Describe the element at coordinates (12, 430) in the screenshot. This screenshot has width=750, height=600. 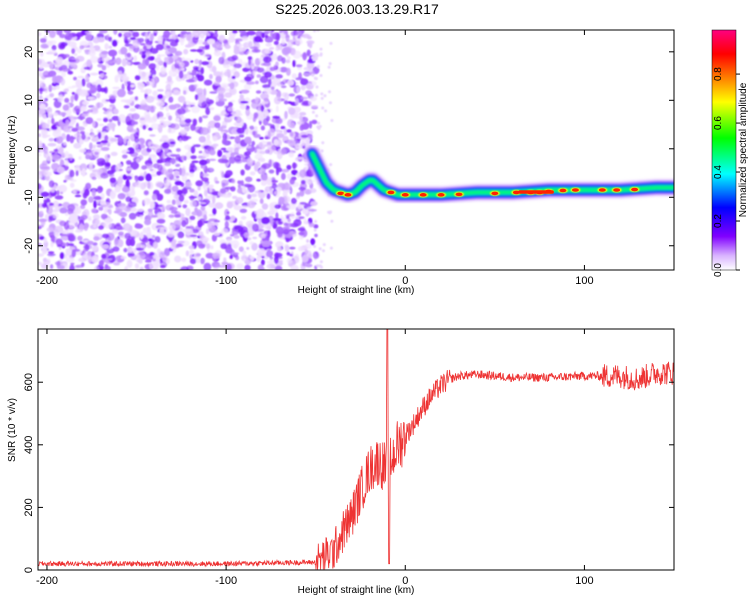
I see `snr-y-label: SNR (10 * v/v)` at that location.